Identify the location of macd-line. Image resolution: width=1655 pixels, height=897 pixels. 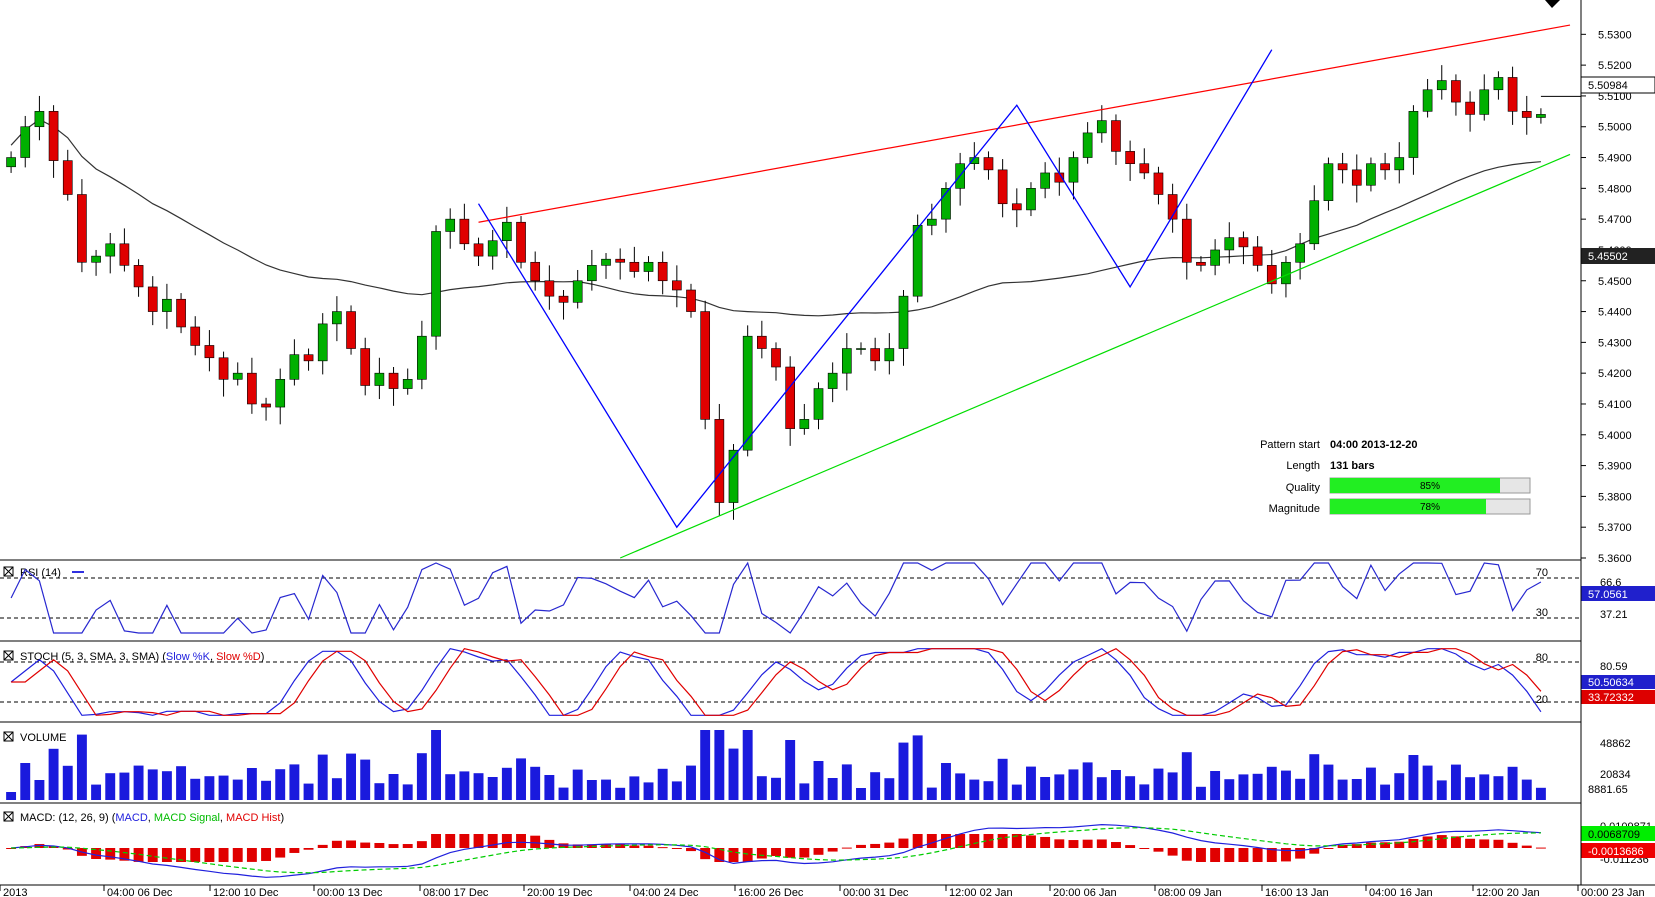
(776, 850).